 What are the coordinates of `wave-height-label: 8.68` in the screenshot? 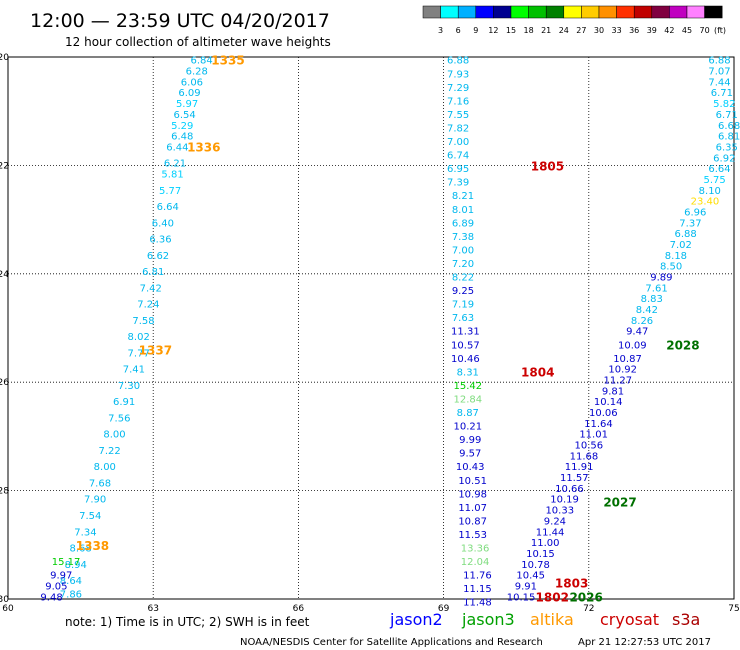 It's located at (80, 549).